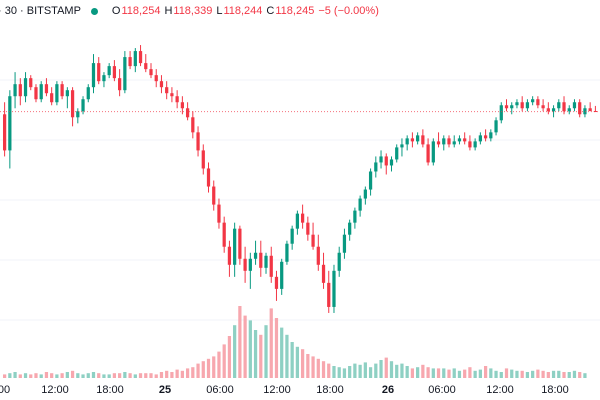 This screenshot has height=400, width=600. What do you see at coordinates (388, 390) in the screenshot?
I see `time-axis-label: 26` at bounding box center [388, 390].